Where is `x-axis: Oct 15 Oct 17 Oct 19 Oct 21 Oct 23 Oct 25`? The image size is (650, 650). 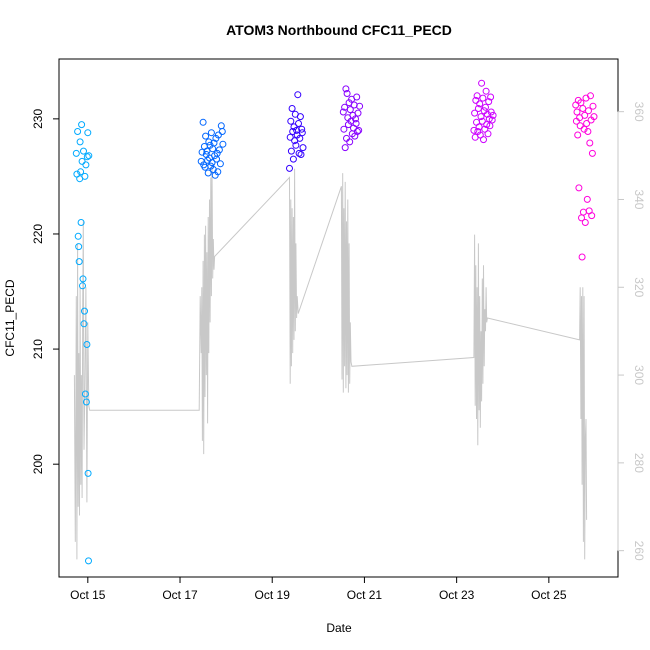 x-axis: Oct 15 Oct 17 Oct 19 Oct 21 Oct 23 Oct 25 is located at coordinates (318, 589).